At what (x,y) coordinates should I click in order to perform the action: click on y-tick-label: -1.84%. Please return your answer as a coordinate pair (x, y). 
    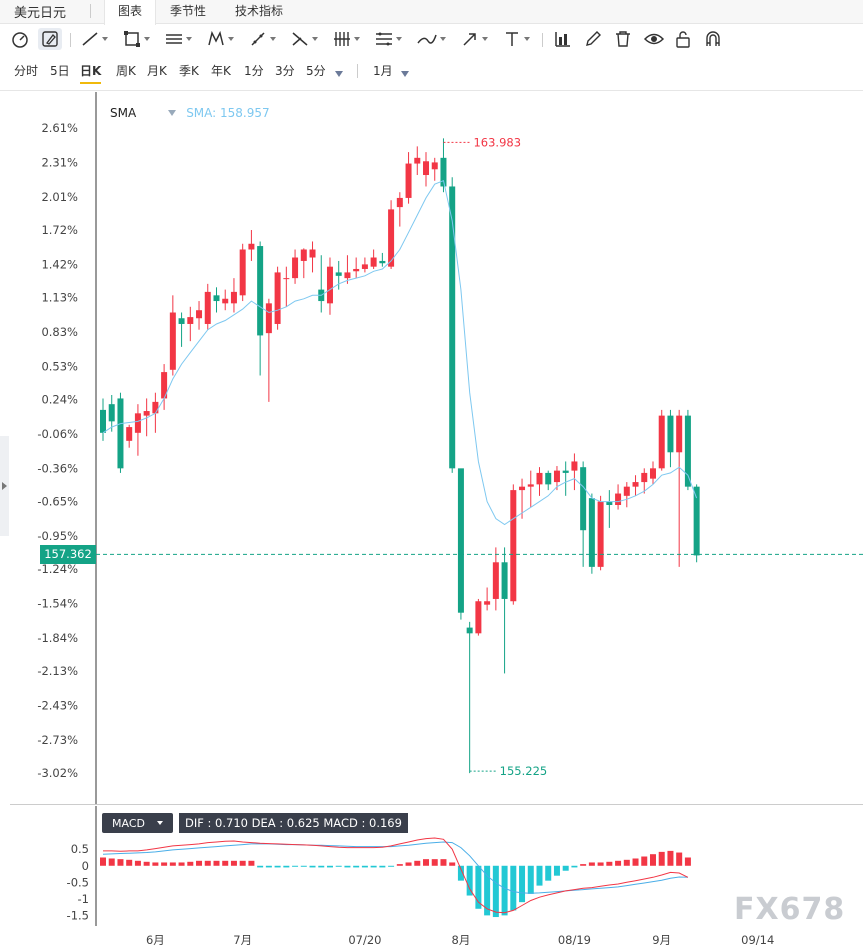
    Looking at the image, I should click on (57, 638).